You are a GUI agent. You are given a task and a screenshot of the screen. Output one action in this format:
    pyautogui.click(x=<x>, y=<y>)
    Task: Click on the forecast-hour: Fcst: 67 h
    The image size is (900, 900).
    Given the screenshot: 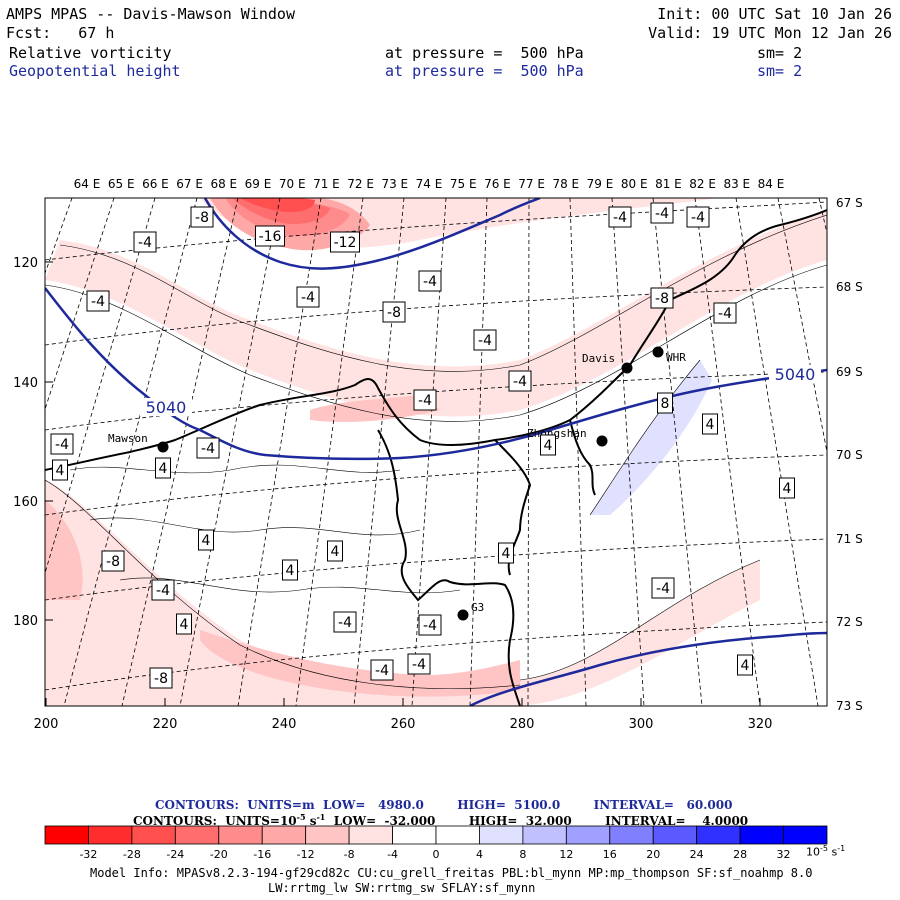 What is the action you would take?
    pyautogui.click(x=60, y=33)
    